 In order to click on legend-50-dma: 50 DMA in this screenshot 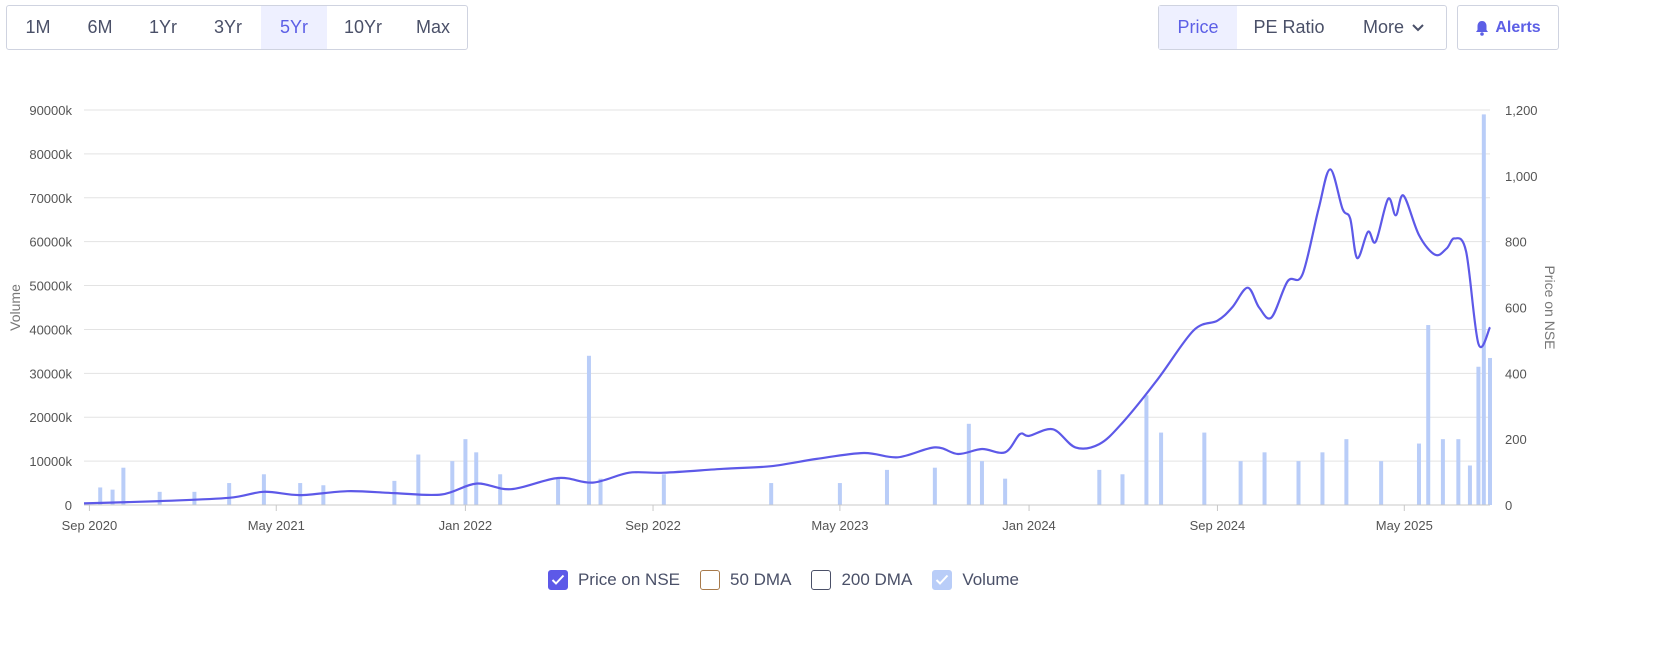, I will do `click(745, 580)`.